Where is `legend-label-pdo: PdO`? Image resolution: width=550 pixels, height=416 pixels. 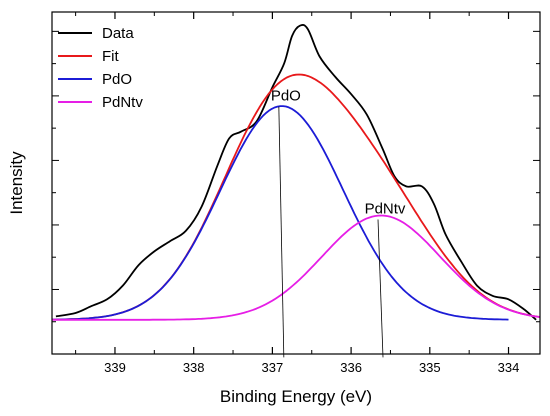 legend-label-pdo: PdO is located at coordinates (117, 79).